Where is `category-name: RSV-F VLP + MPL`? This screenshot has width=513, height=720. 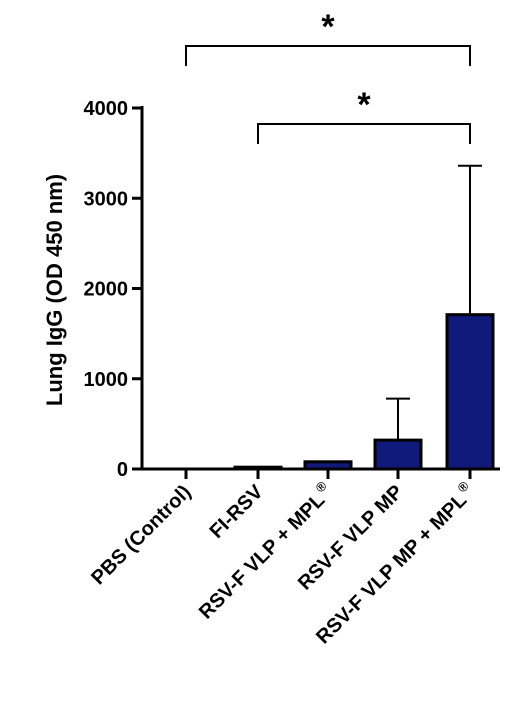
category-name: RSV-F VLP + MPL is located at coordinates (262, 556).